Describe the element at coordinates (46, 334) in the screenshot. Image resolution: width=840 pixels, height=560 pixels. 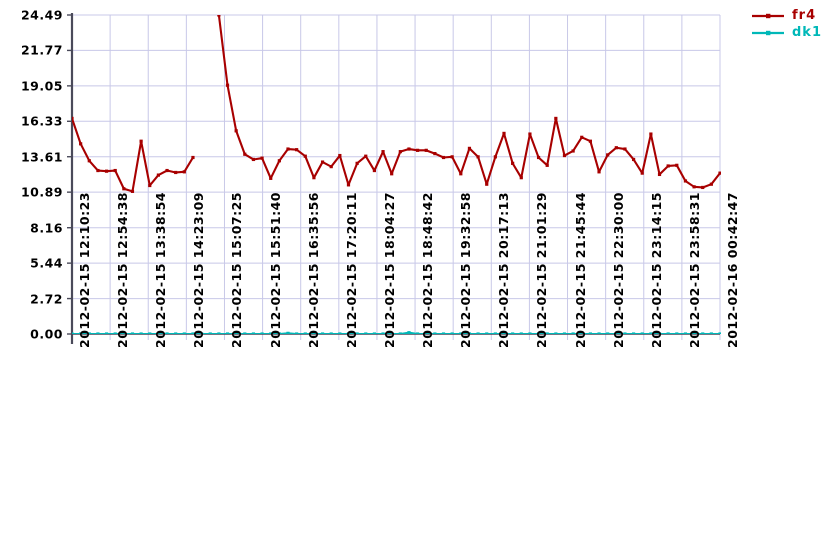
I see `y-axis-tick-label: 0.00` at that location.